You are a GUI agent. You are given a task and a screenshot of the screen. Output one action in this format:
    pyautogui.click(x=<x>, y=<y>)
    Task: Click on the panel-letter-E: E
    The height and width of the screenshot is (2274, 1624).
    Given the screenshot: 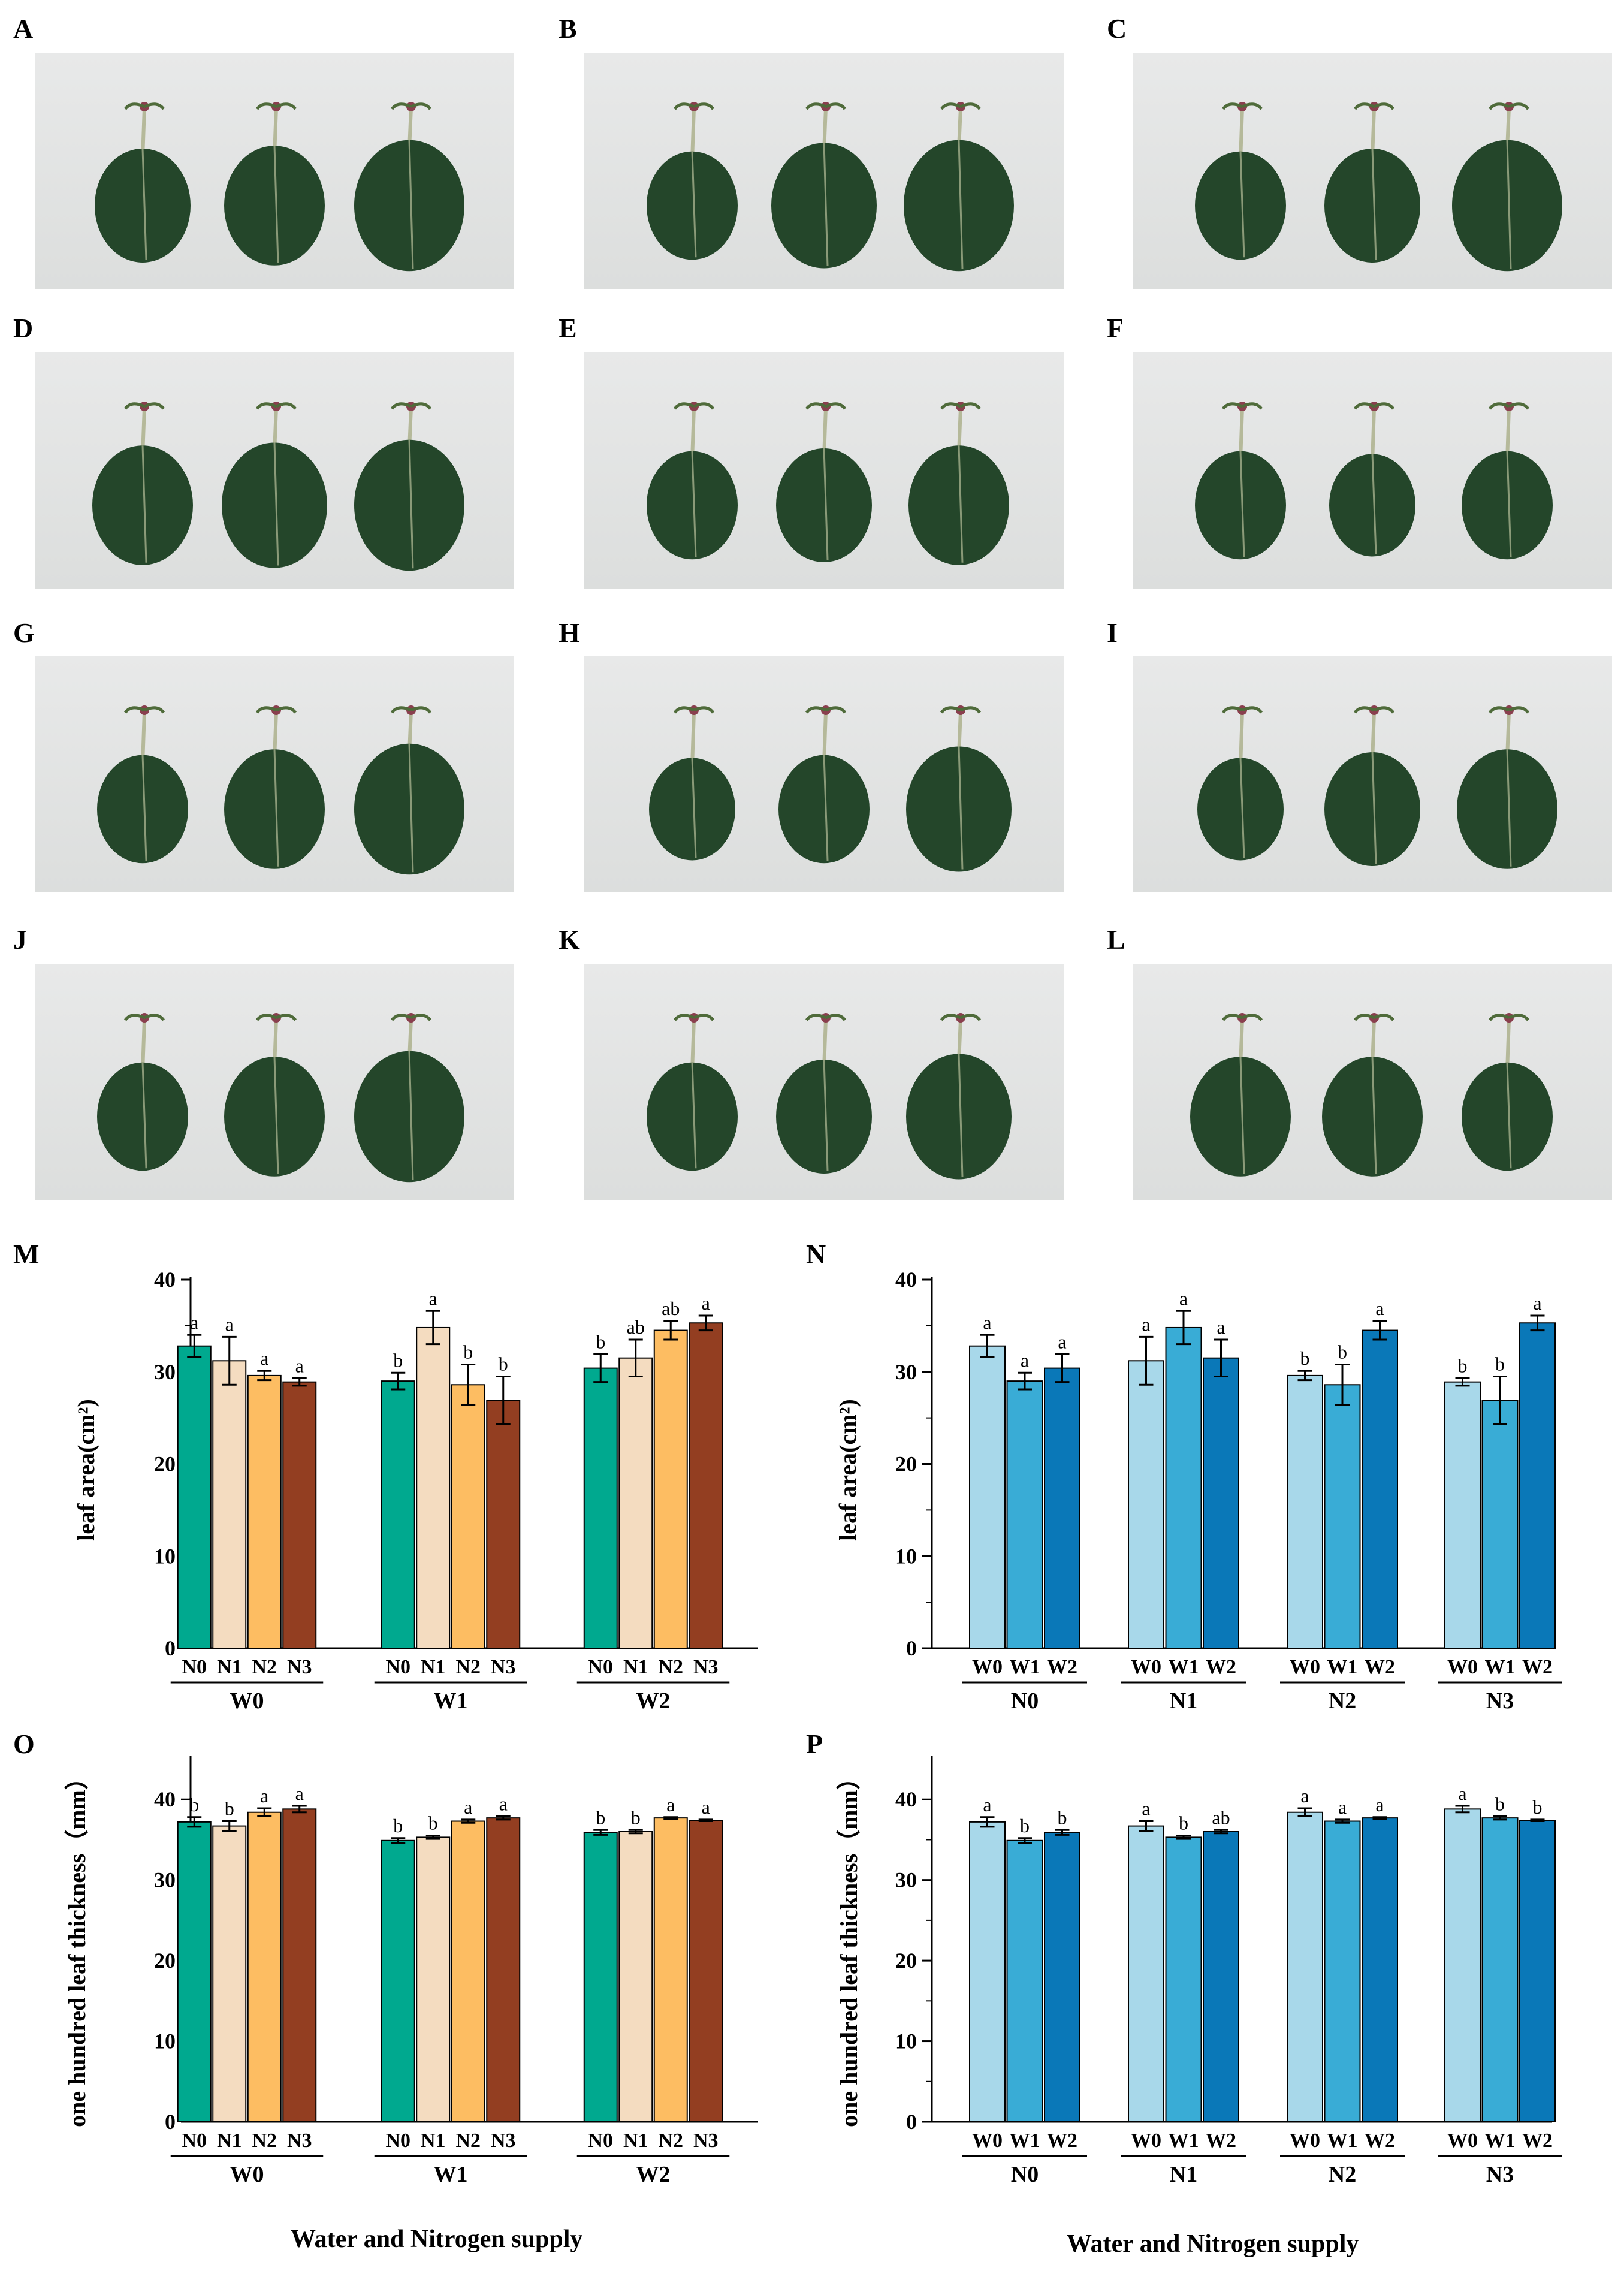 What is the action you would take?
    pyautogui.click(x=568, y=328)
    